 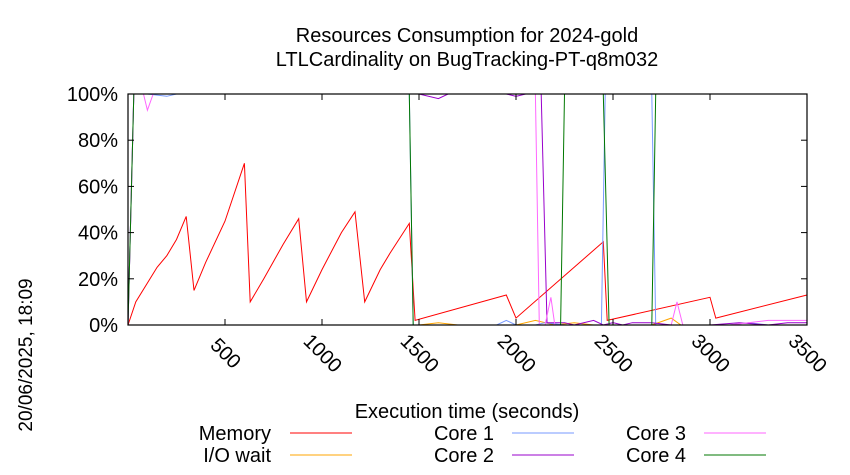 What do you see at coordinates (656, 456) in the screenshot?
I see `legend-label-core-4: Core 4` at bounding box center [656, 456].